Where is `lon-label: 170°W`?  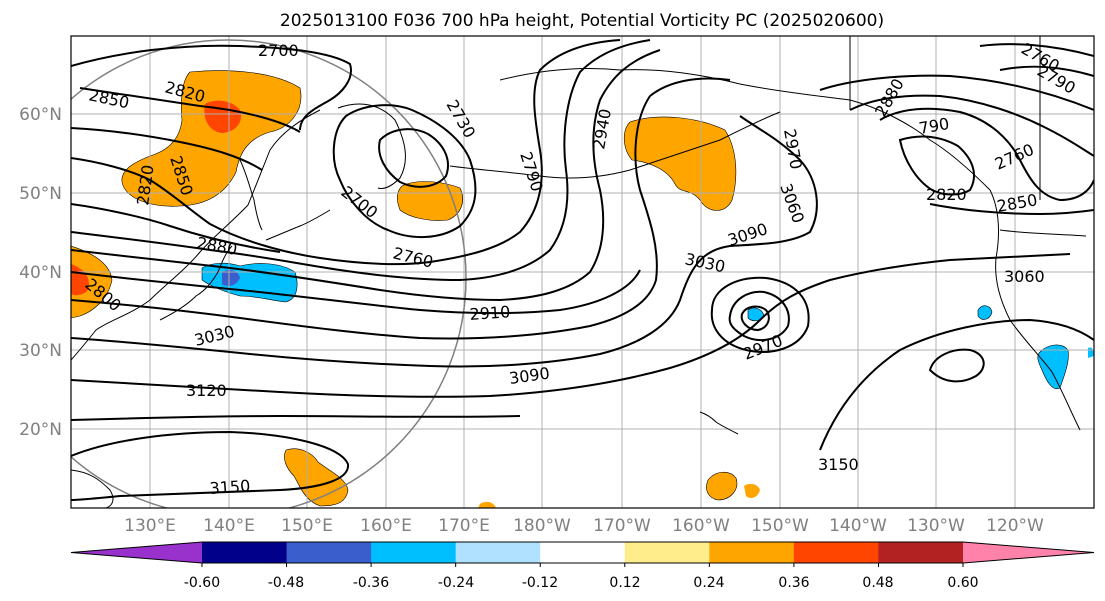
lon-label: 170°W is located at coordinates (622, 526).